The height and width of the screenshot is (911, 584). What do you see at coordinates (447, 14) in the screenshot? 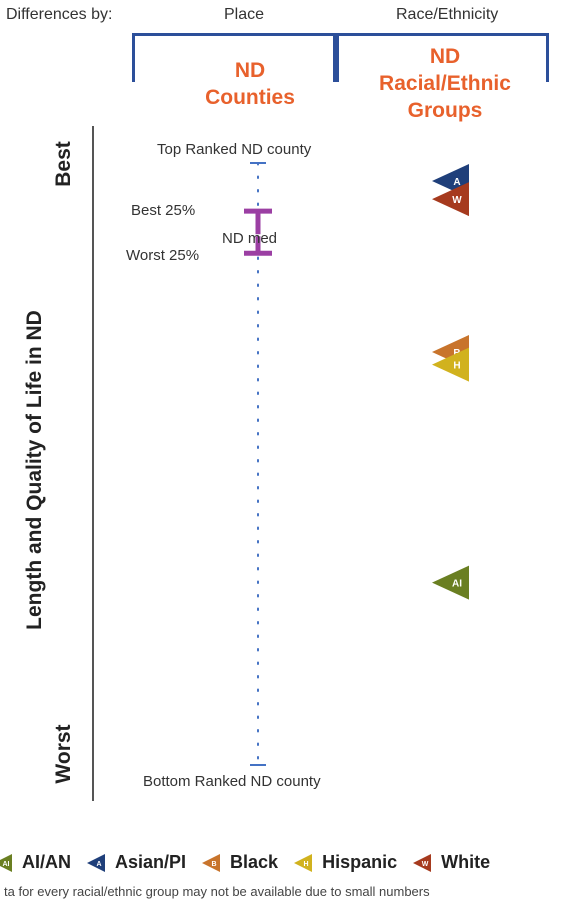
I see `race-ethnicity-header: Race/Ethnicity` at bounding box center [447, 14].